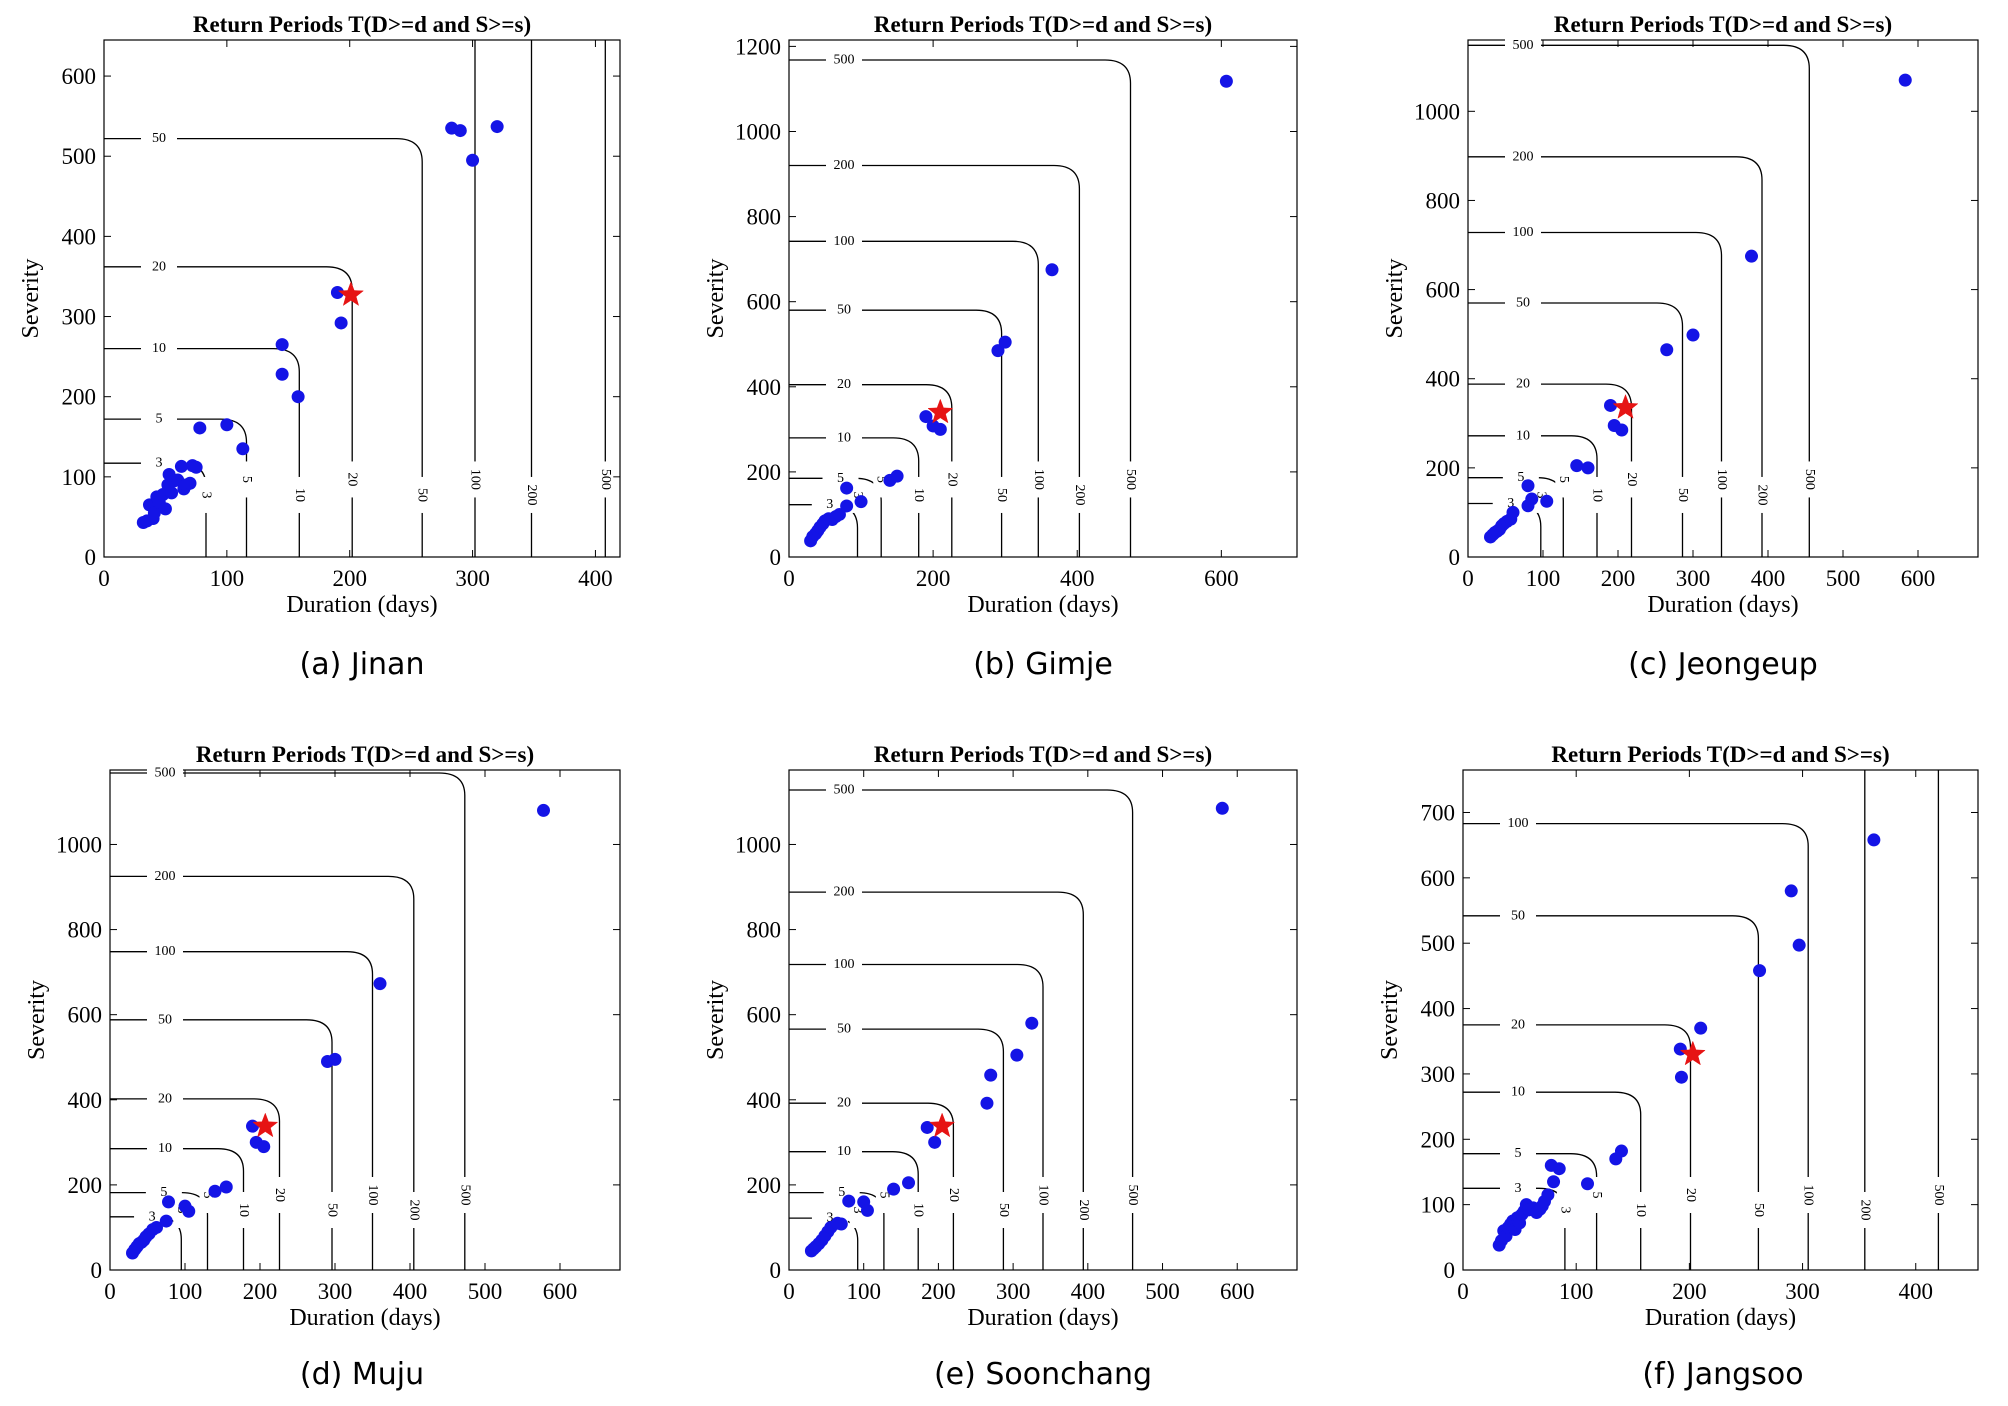 The height and width of the screenshot is (1406, 2008). Describe the element at coordinates (1543, 578) in the screenshot. I see `x-tick-label: 100` at that location.